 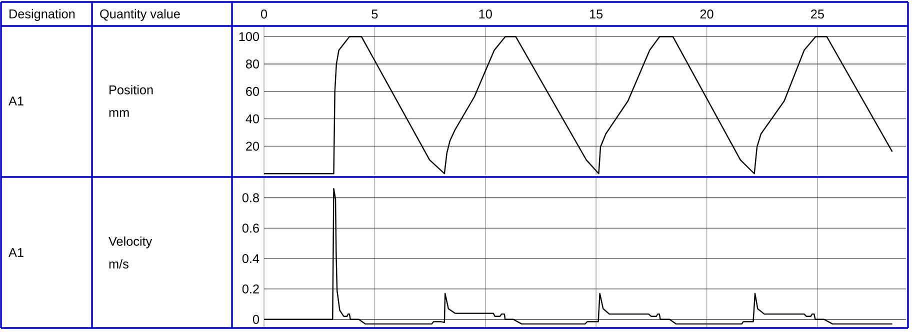 What do you see at coordinates (130, 252) in the screenshot?
I see `y-axis-title: Velocity m/s` at bounding box center [130, 252].